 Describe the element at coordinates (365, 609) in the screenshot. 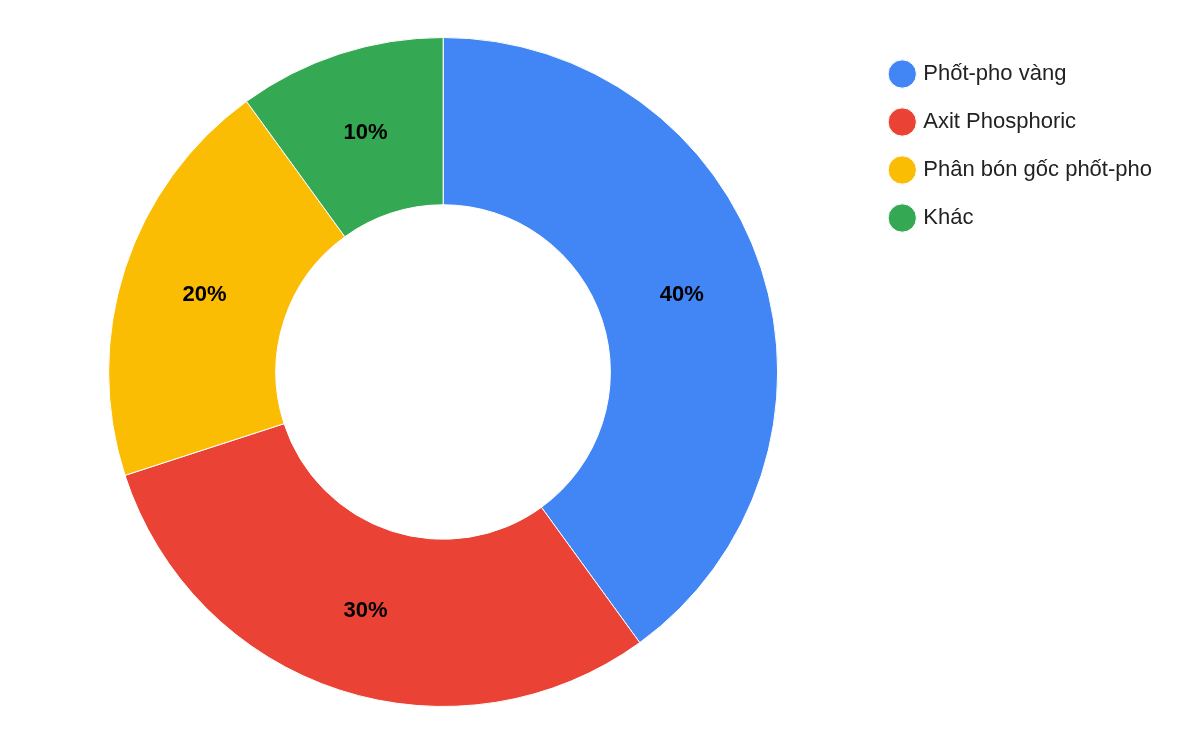

I see `data-label: 30%` at that location.